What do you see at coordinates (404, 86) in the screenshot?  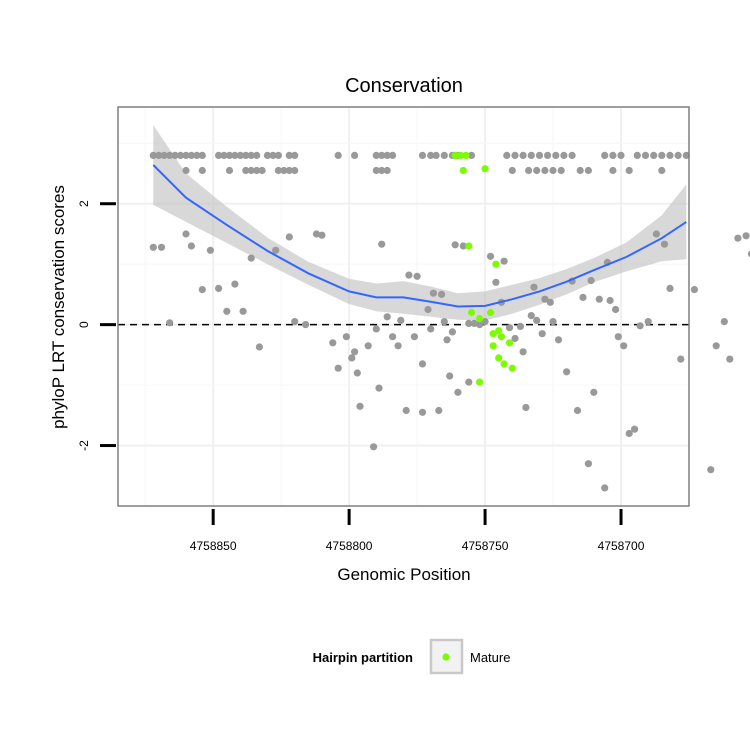 I see `chart-title: Conservation` at bounding box center [404, 86].